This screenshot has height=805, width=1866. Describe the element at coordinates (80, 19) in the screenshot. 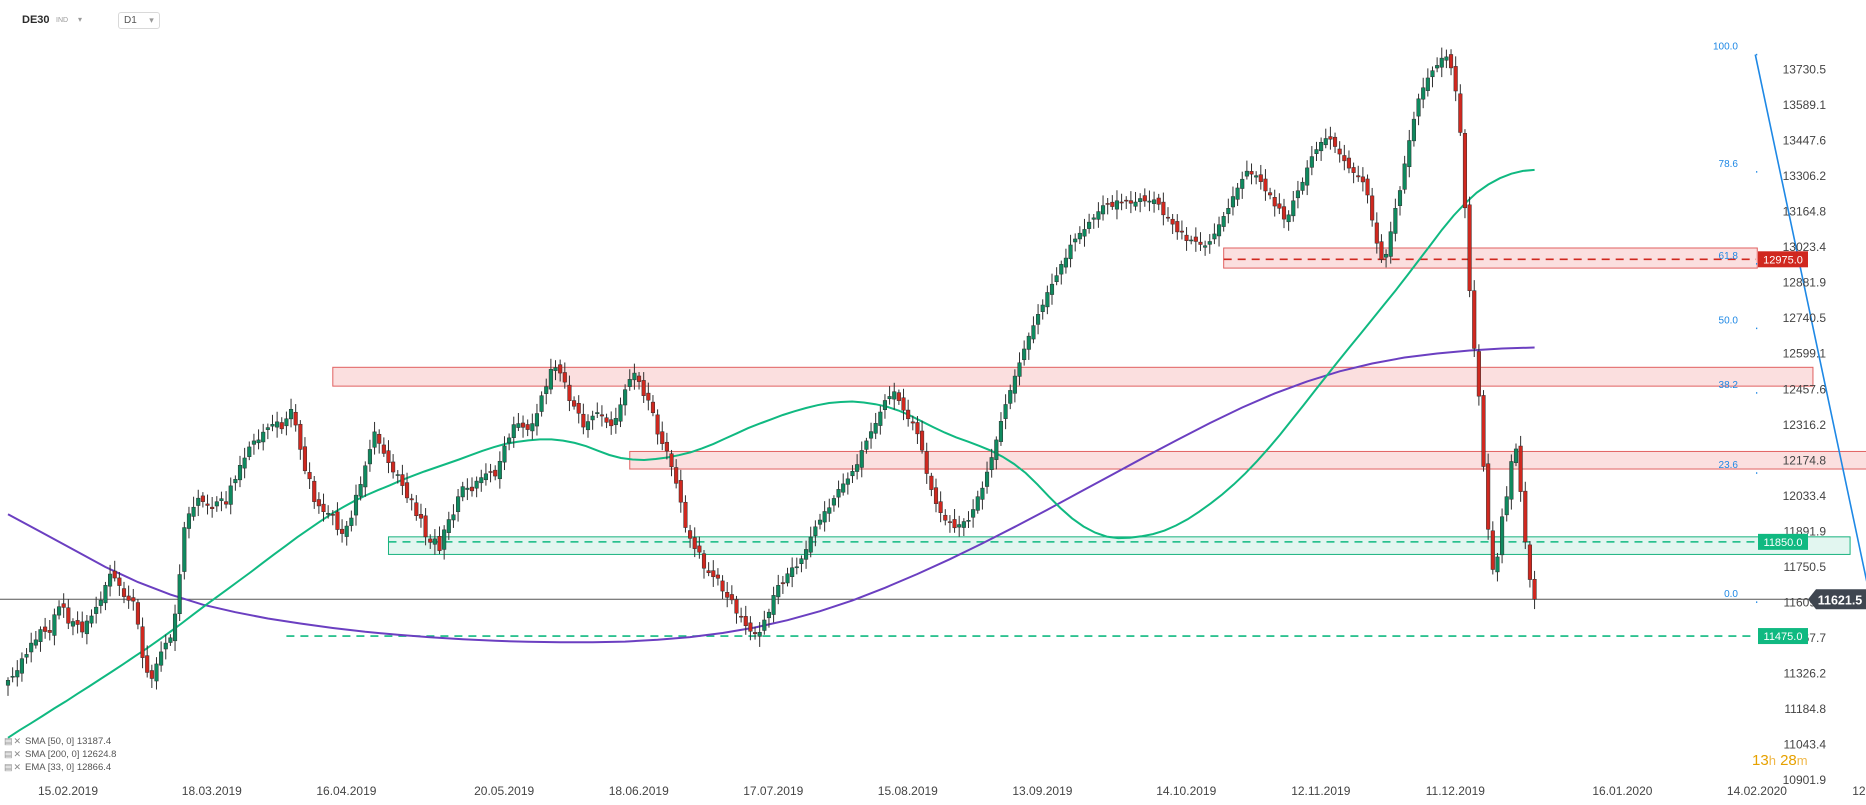

I see `chevron-down-icon: ▾` at that location.